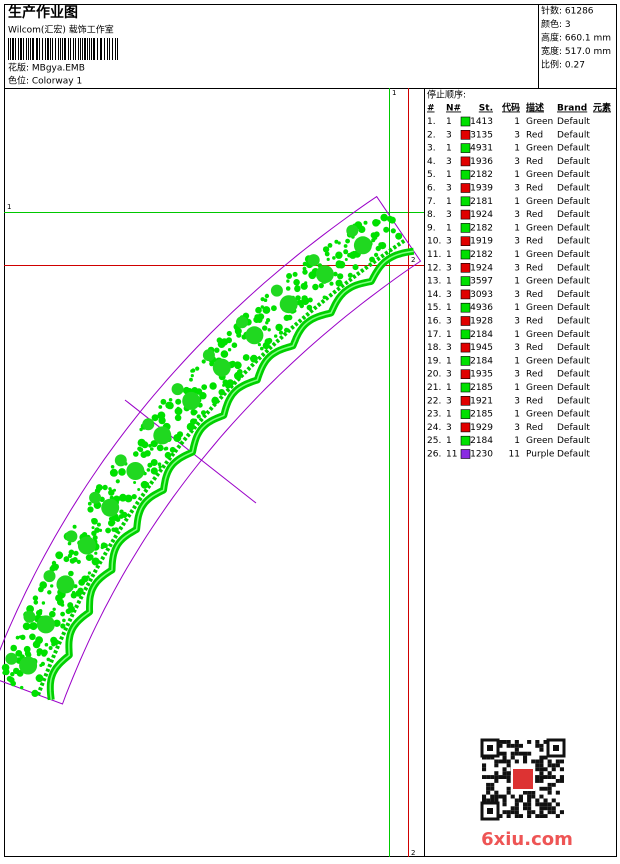 This screenshot has width=620, height=864. Describe the element at coordinates (576, 51) in the screenshot. I see `stat: 宽度: 517.0 mm` at that location.